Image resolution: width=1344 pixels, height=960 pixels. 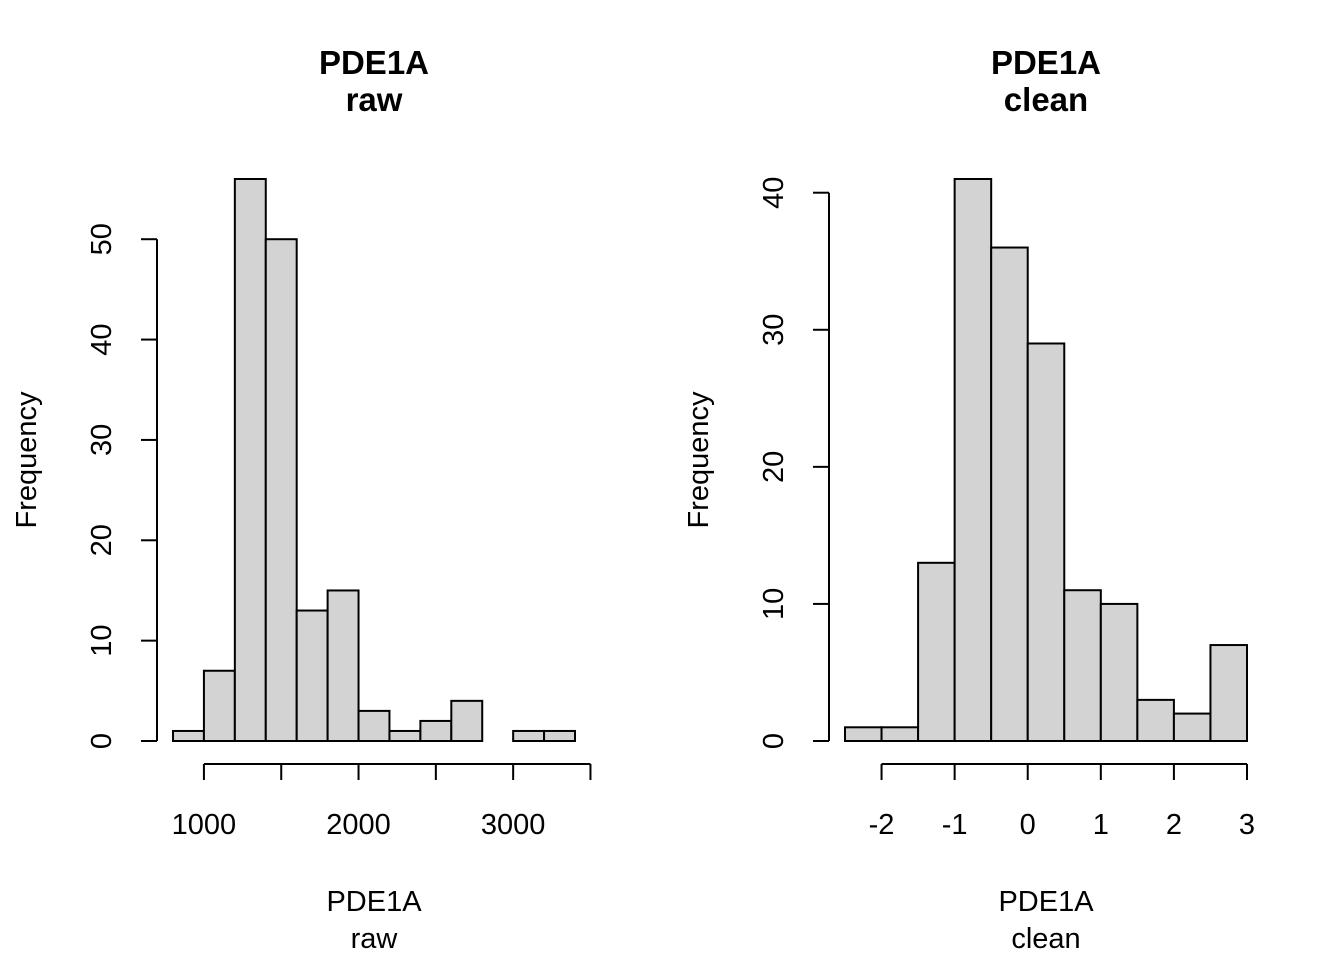 What do you see at coordinates (102, 540) in the screenshot?
I see `raw-y-tick-label: 20` at bounding box center [102, 540].